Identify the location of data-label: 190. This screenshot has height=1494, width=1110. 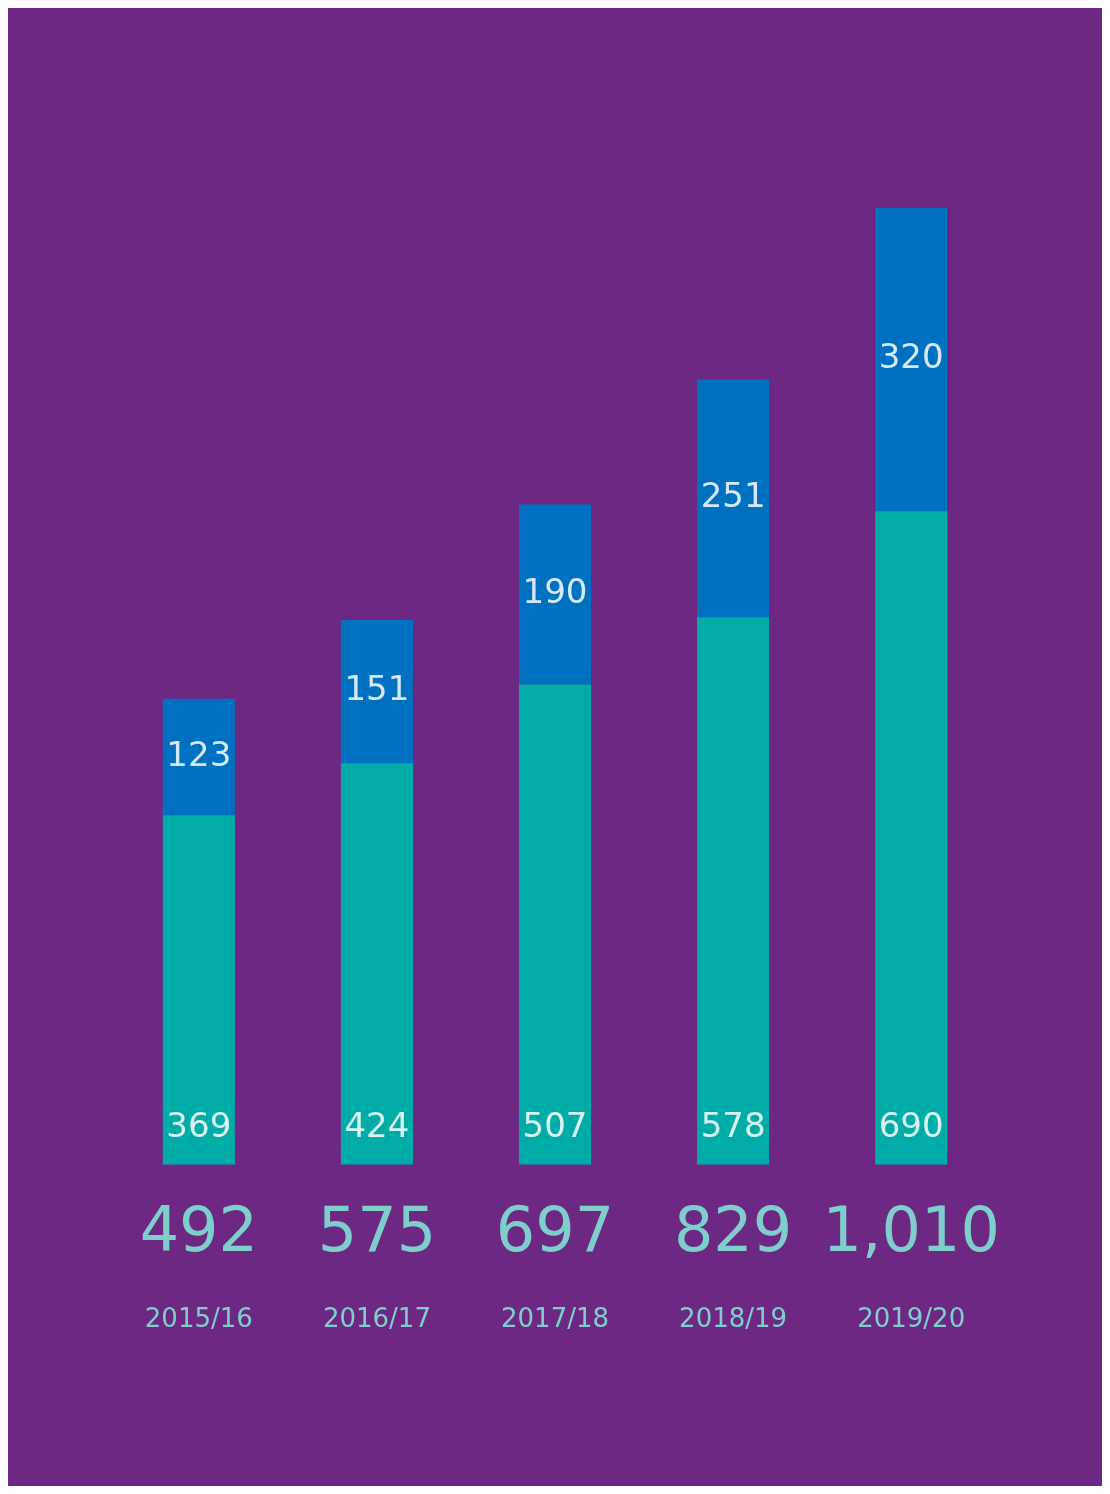
(555, 591).